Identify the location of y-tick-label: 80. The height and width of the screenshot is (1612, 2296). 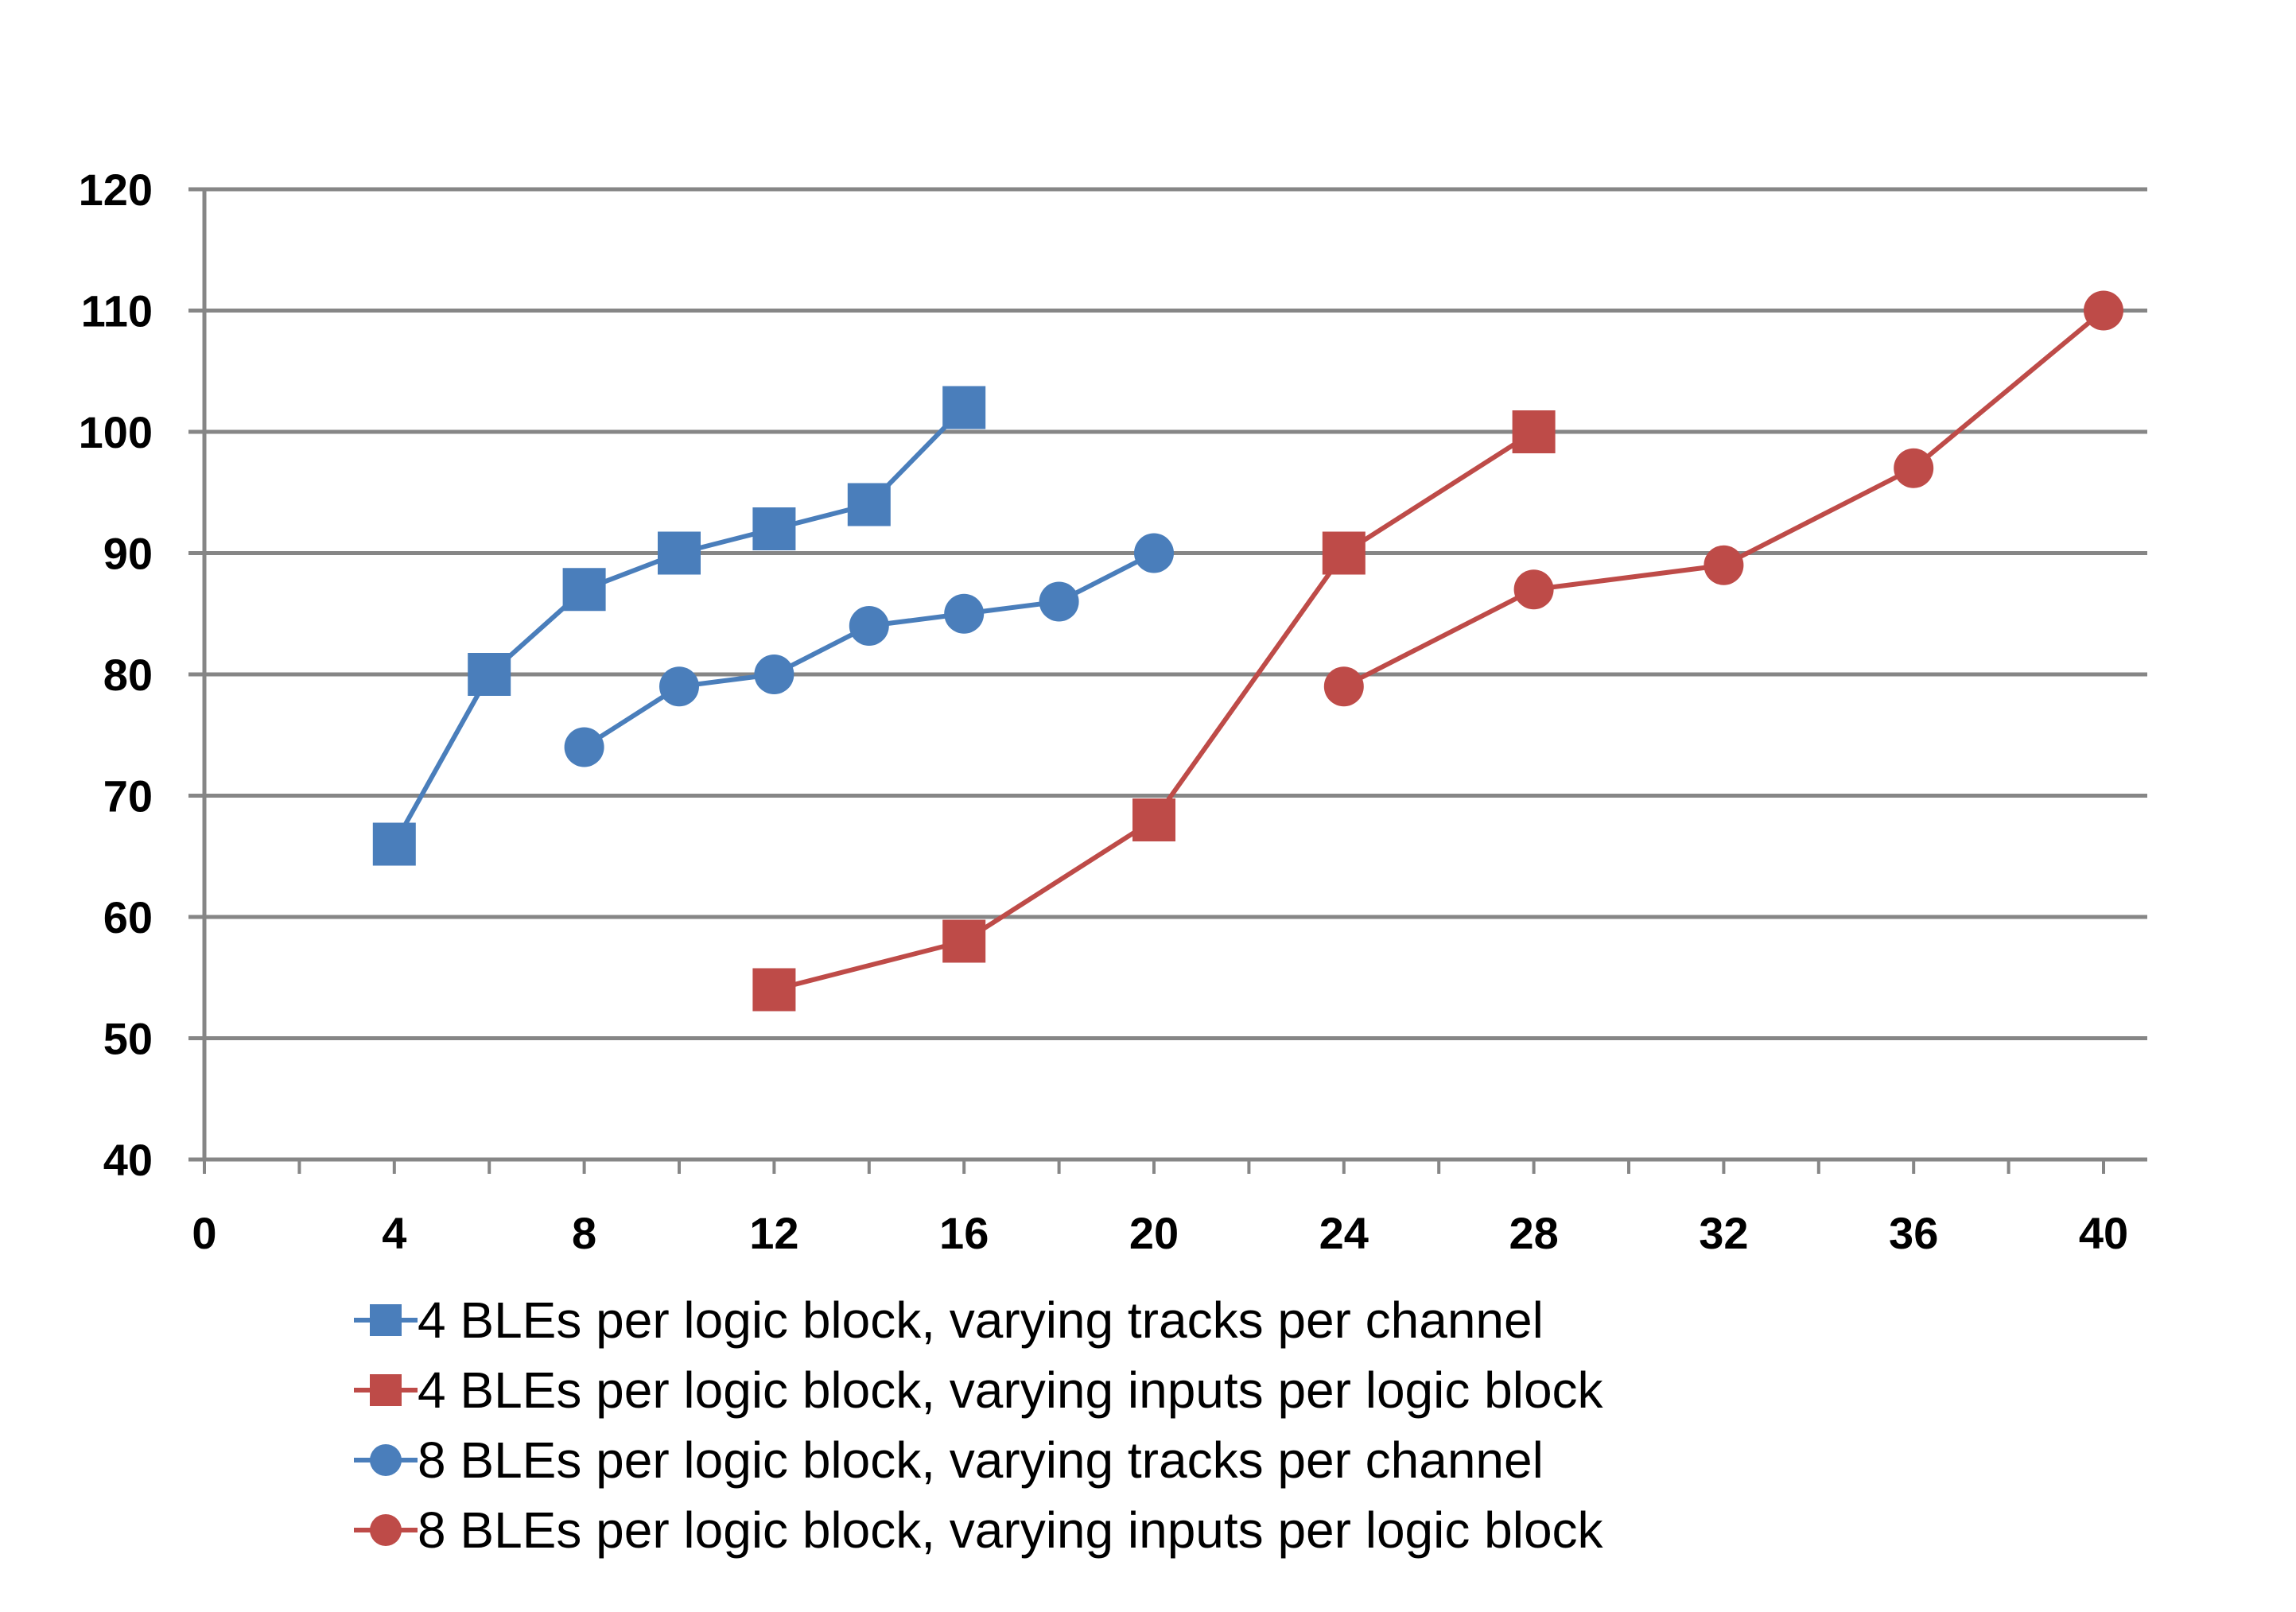
(128, 675).